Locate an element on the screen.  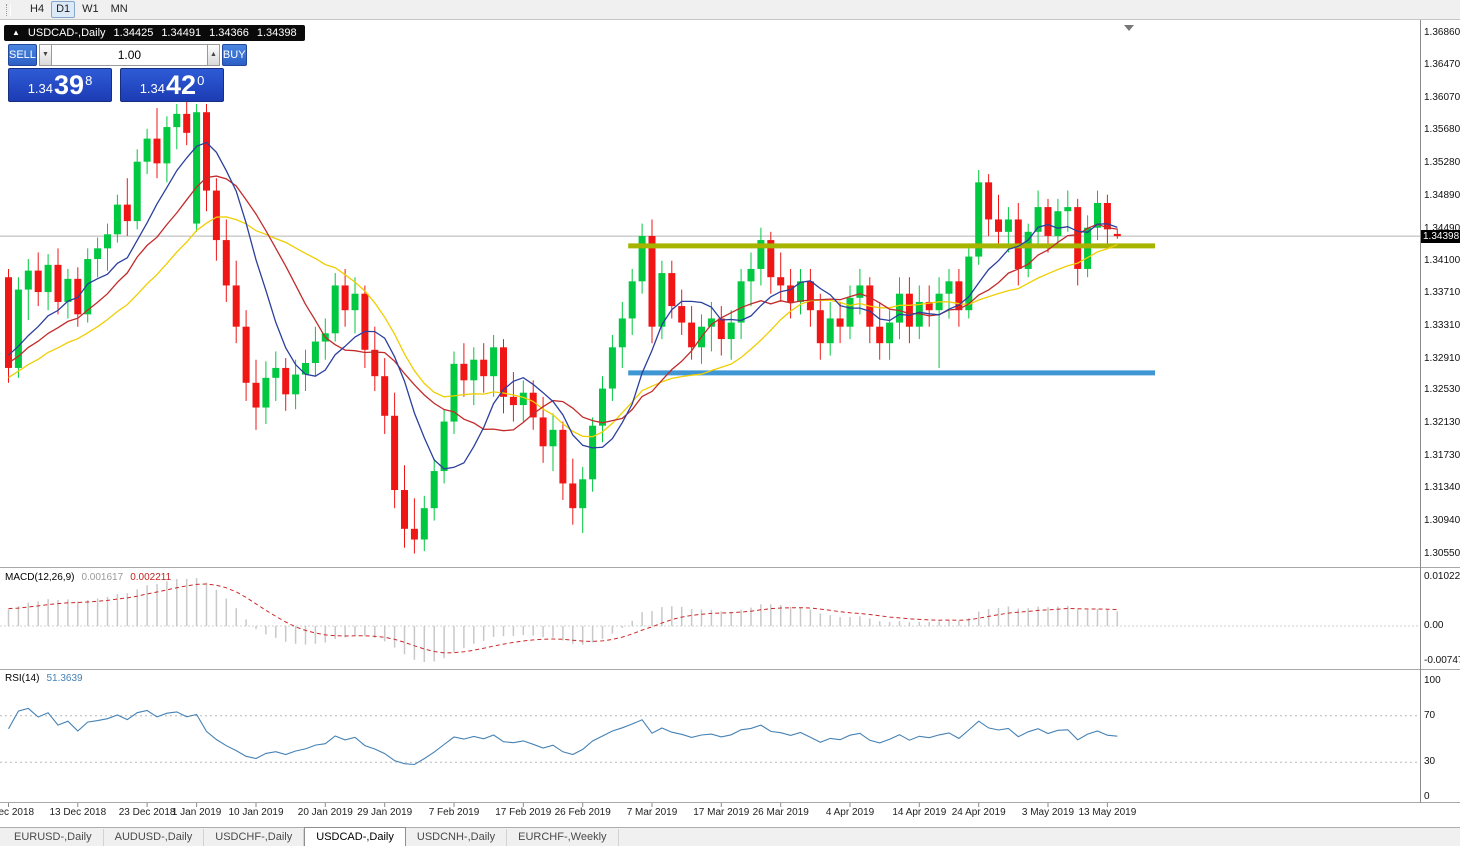
sell-price-prefix: 1.34 is located at coordinates (40, 88).